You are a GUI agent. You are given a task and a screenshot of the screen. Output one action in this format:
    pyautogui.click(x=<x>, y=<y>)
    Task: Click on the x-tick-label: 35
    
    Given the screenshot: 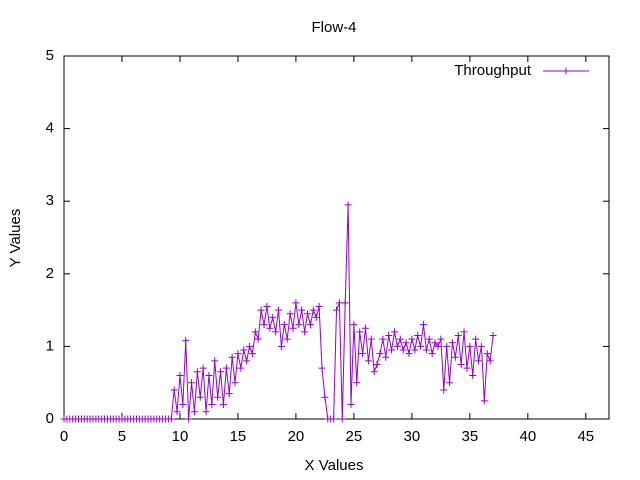 What is the action you would take?
    pyautogui.click(x=470, y=436)
    